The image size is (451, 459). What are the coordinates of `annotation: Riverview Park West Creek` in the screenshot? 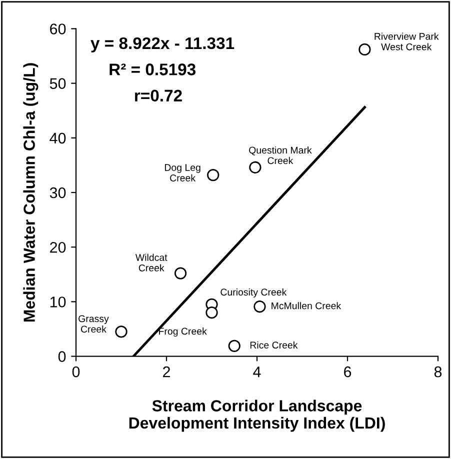 It's located at (406, 41).